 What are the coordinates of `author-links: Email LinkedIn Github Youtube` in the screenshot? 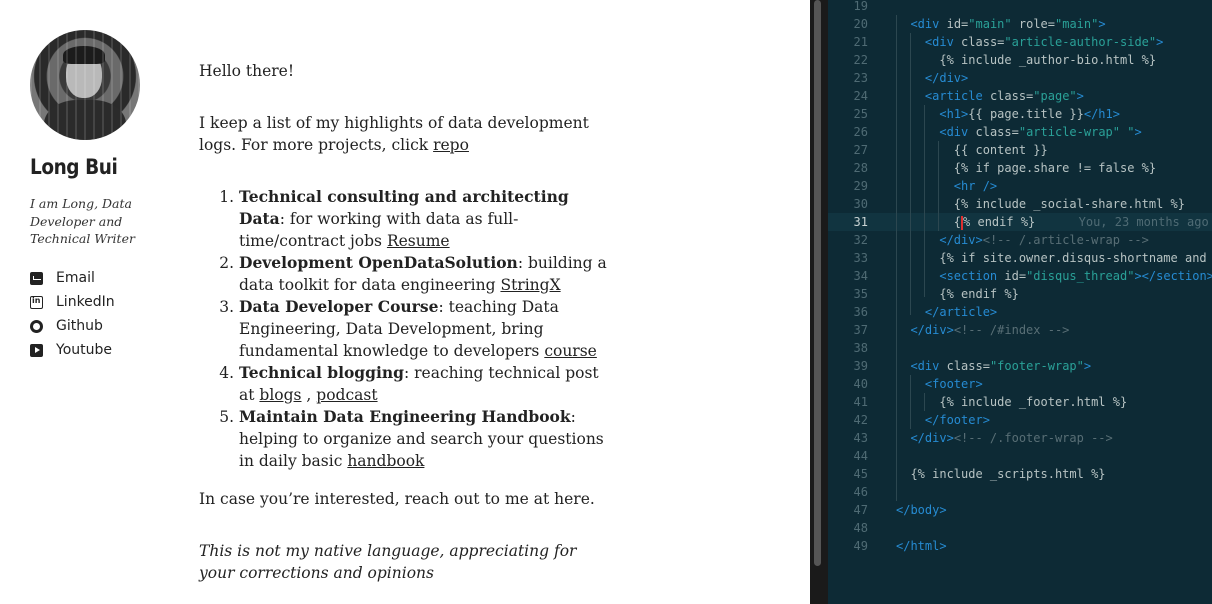 It's located at (72, 314).